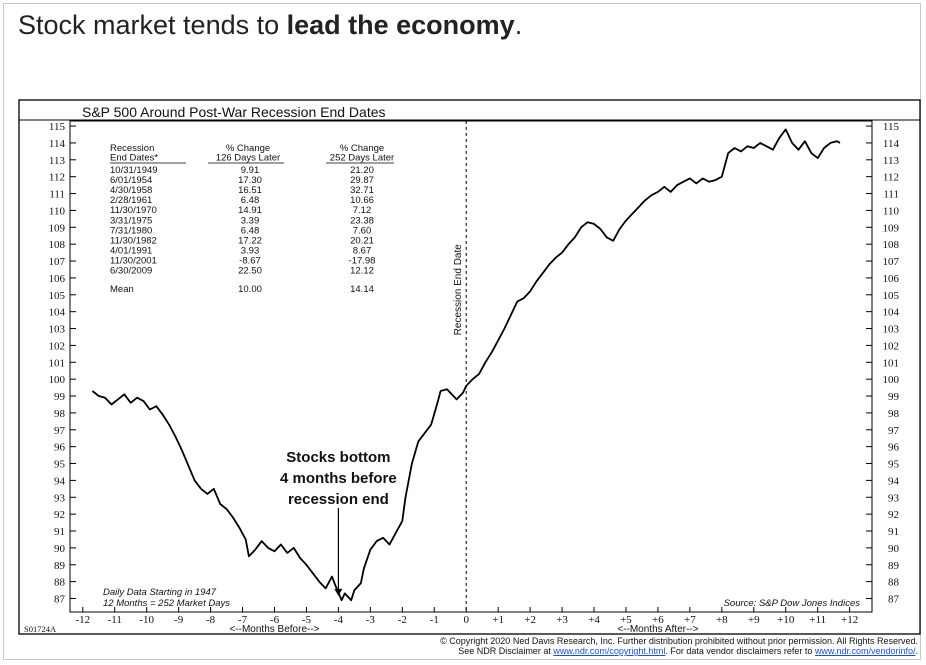  Describe the element at coordinates (115, 620) in the screenshot. I see `x-tick-label: -11` at that location.